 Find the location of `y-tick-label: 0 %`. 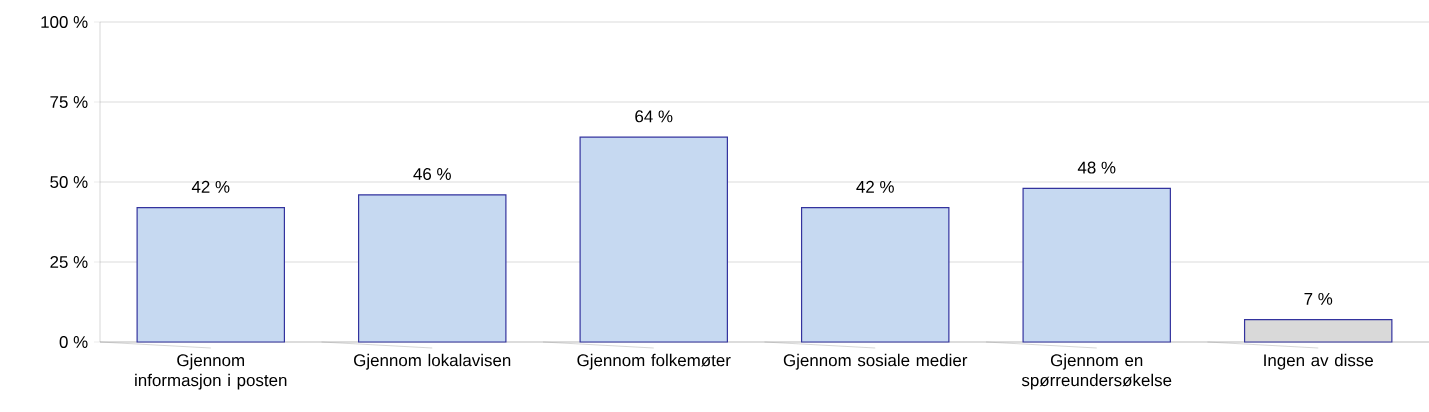

y-tick-label: 0 % is located at coordinates (73, 342).